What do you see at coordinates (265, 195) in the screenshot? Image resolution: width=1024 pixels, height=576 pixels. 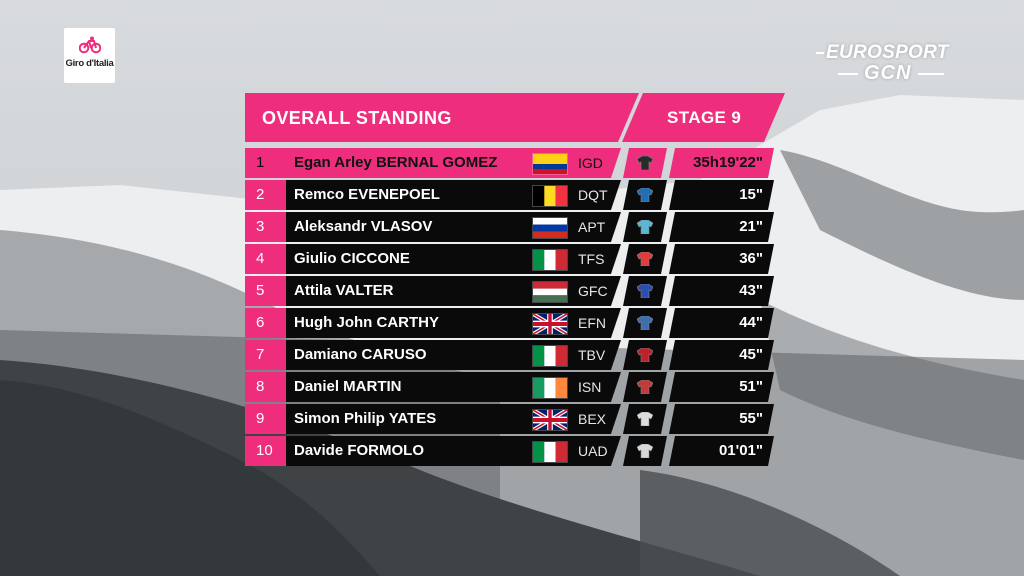 I see `rank-number: 2` at bounding box center [265, 195].